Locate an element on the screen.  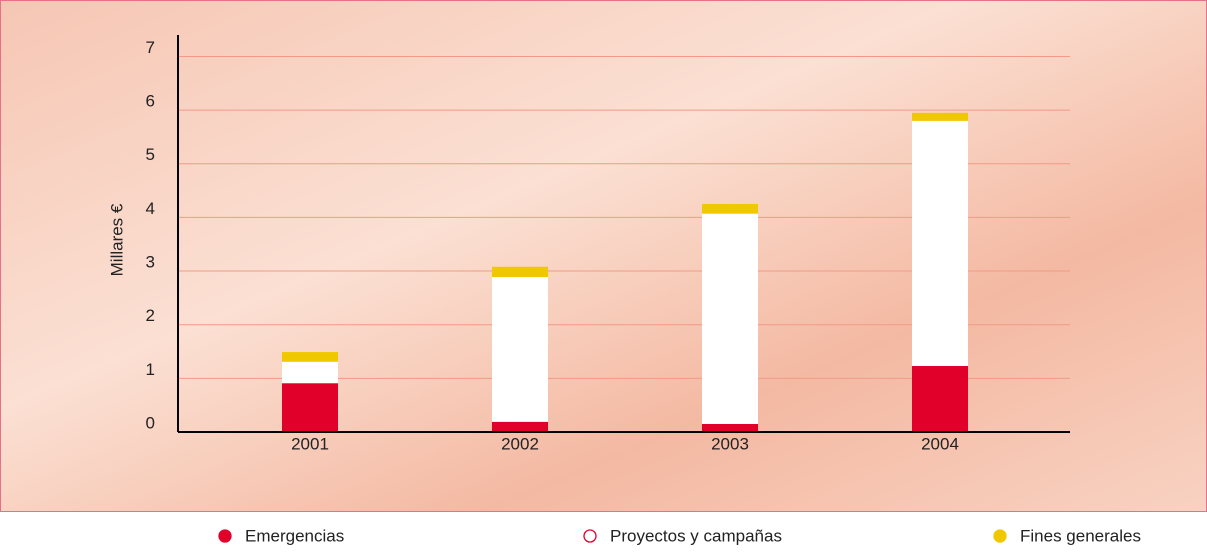
x-tick-label: 2002 is located at coordinates (520, 443).